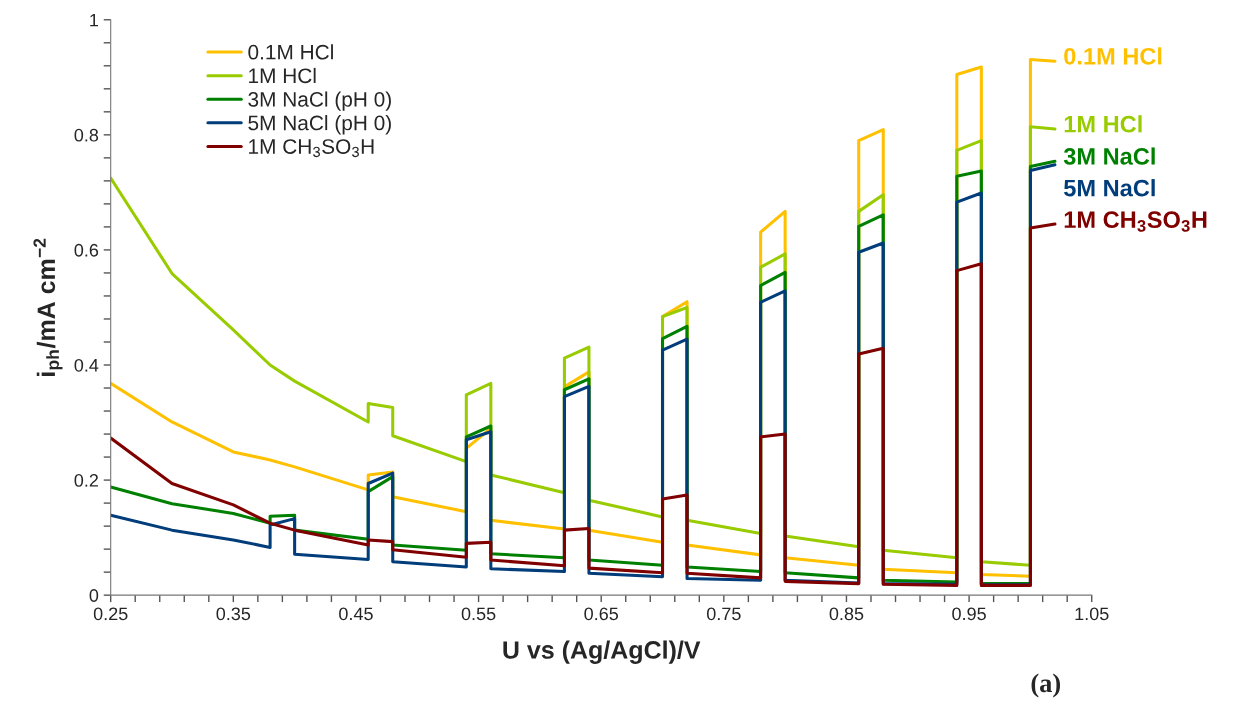 Image resolution: width=1234 pixels, height=706 pixels. Describe the element at coordinates (290, 52) in the screenshot. I see `legend-label: 0.1M HCl` at that location.